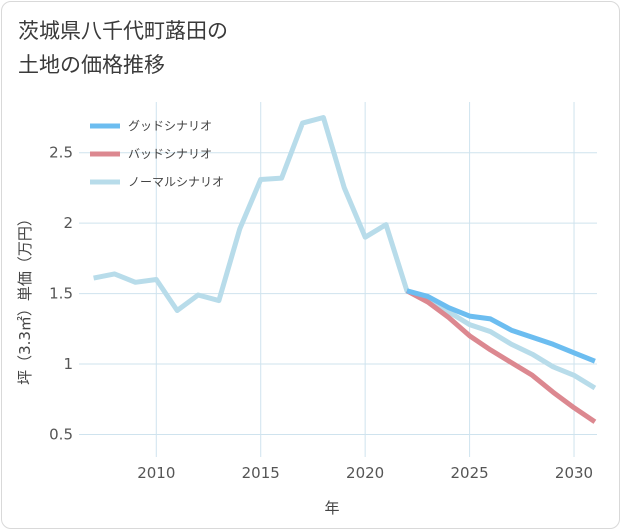 The height and width of the screenshot is (530, 621). What do you see at coordinates (123, 31) in the screenshot?
I see `chart-title-line-1: 茨城県八千代町蕗田の` at bounding box center [123, 31].